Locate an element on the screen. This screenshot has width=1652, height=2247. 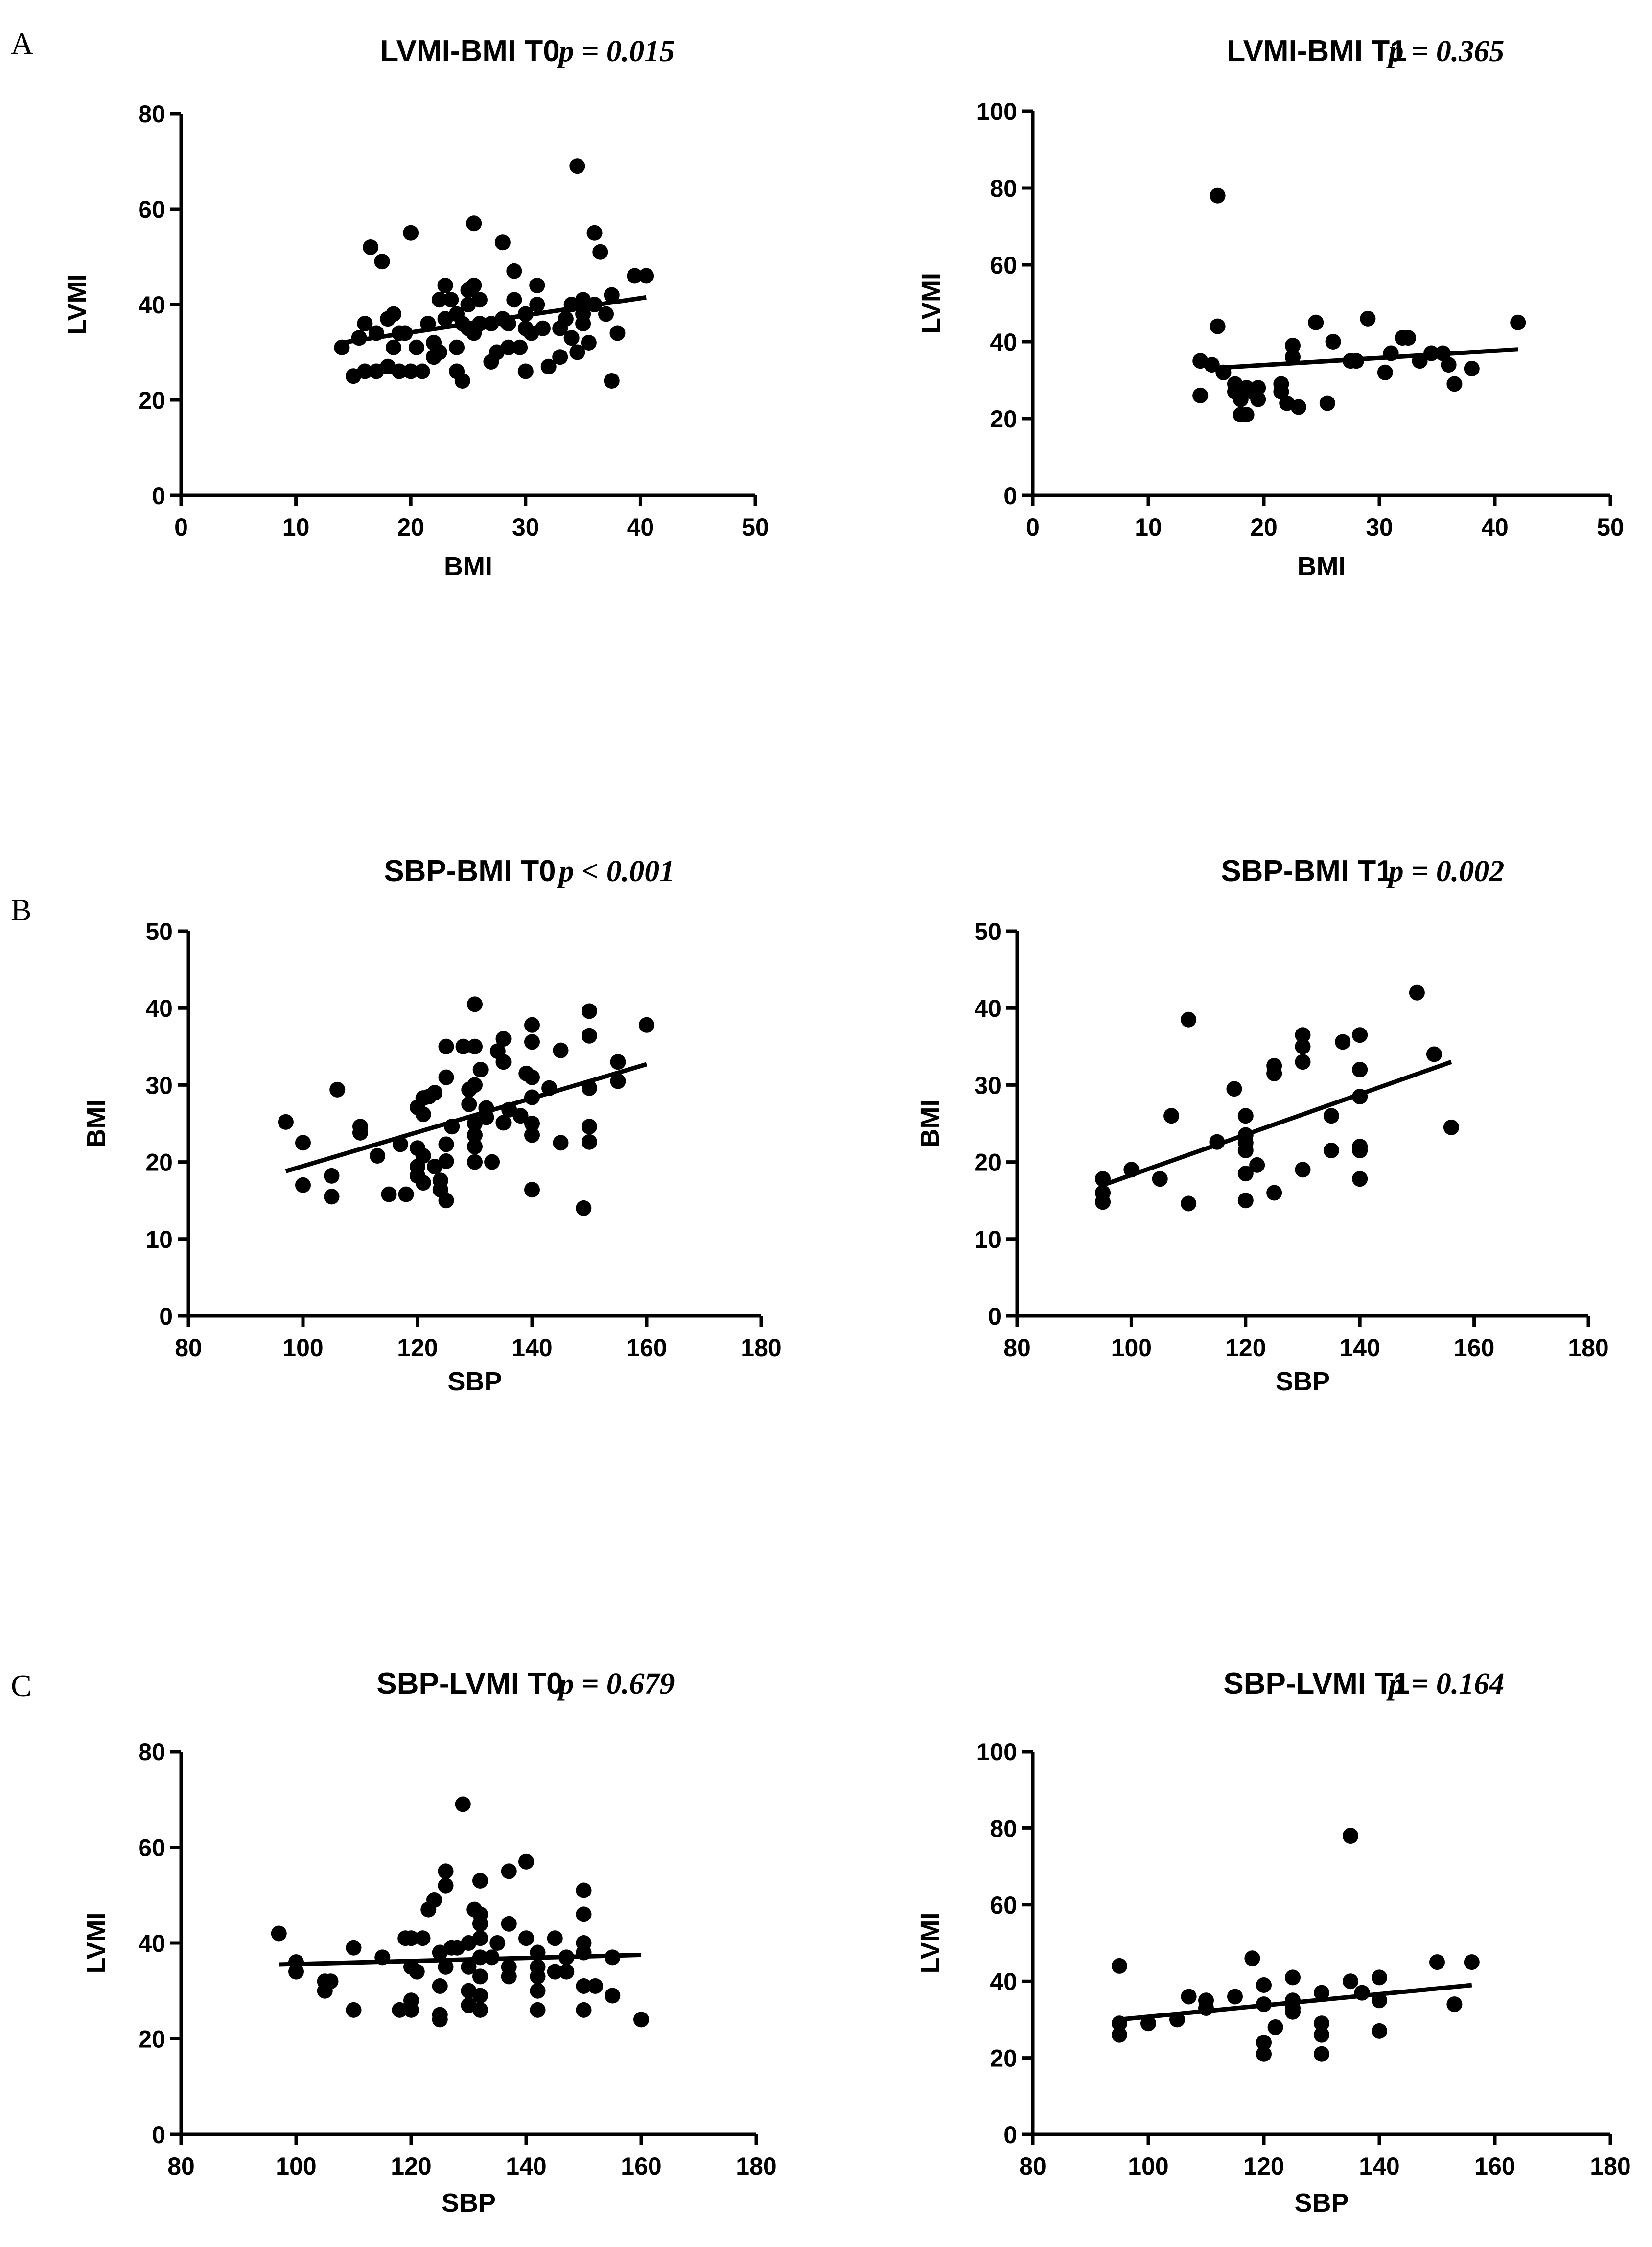
chart-title: SBP-BMI T1 is located at coordinates (1307, 871).